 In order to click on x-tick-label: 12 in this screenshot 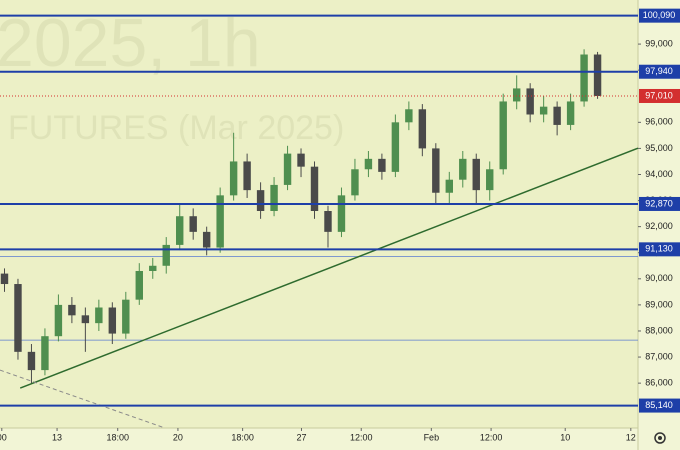, I will do `click(631, 437)`.